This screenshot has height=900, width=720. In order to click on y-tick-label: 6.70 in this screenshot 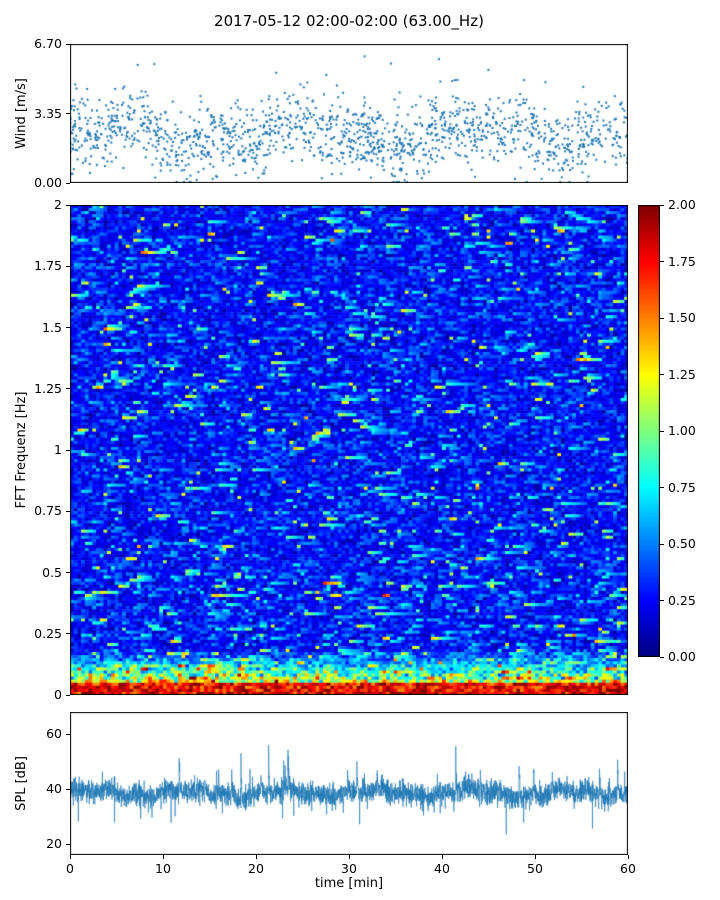, I will do `click(48, 43)`.